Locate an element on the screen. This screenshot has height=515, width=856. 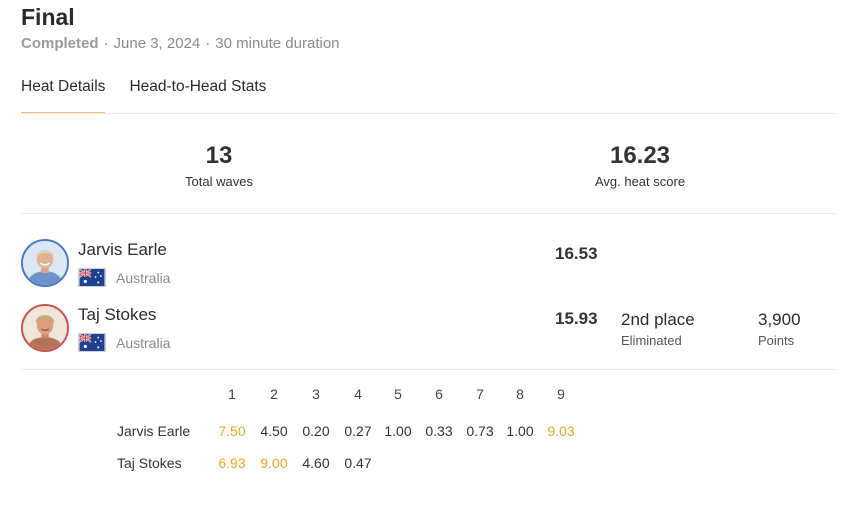
total-waves-value: 13 is located at coordinates (219, 155).